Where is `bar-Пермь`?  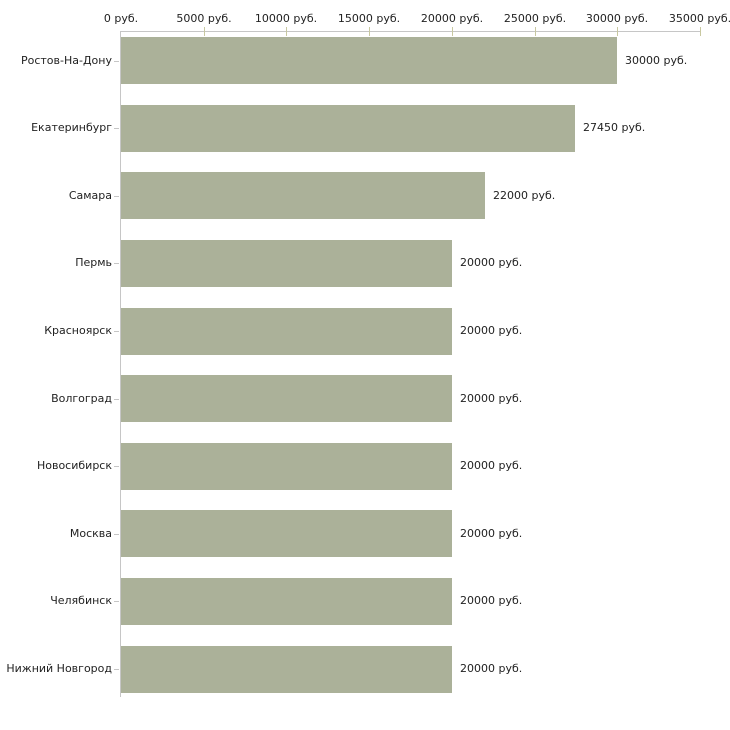
bar-Пермь is located at coordinates (286, 263).